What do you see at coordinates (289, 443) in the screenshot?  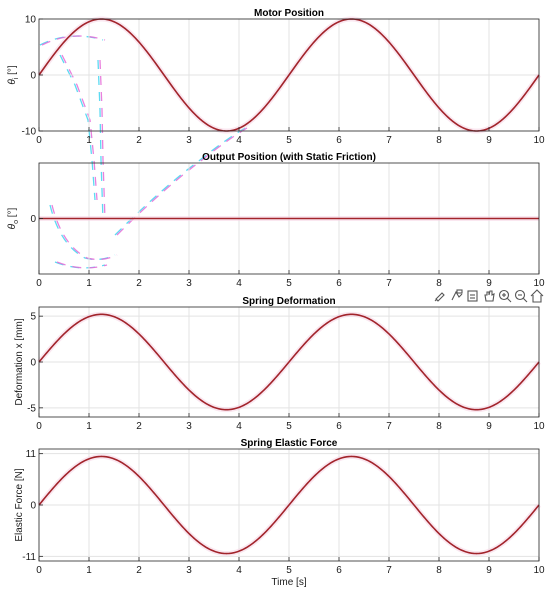 I see `subplot-title: Spring Elastic Force` at bounding box center [289, 443].